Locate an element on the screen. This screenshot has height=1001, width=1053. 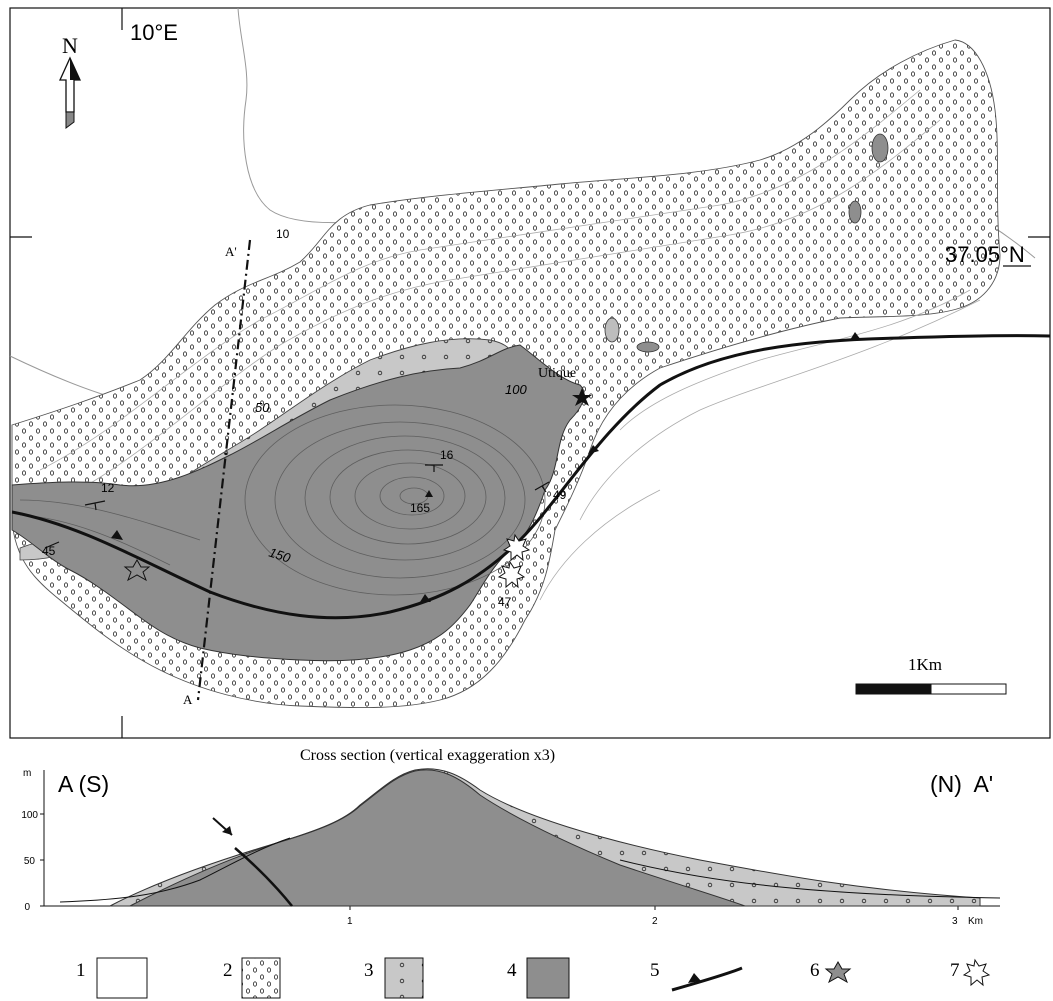
legend-number-4: 4 is located at coordinates (512, 970).